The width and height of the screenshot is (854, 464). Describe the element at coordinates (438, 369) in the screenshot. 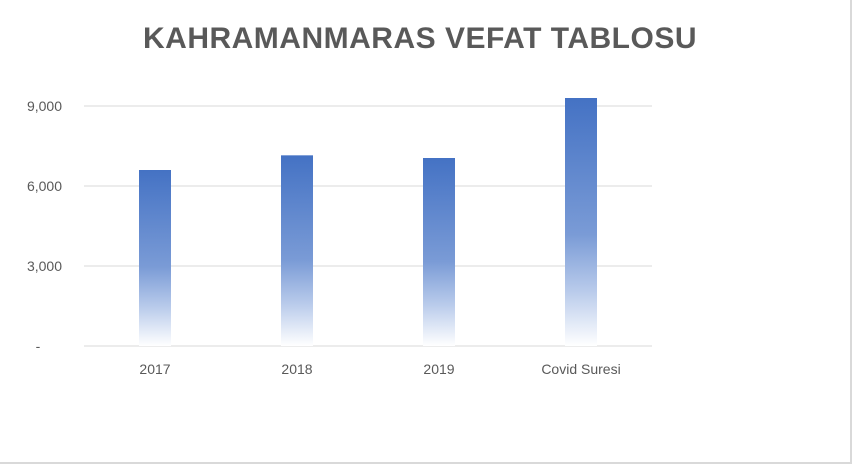

I see `x-category-label: 2019` at that location.